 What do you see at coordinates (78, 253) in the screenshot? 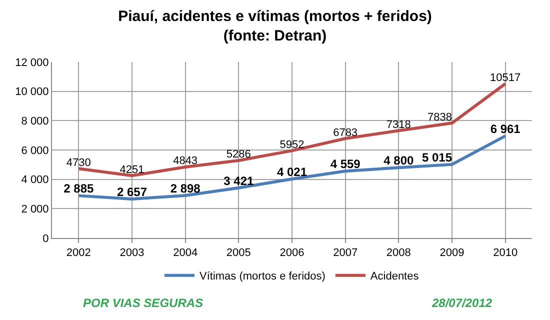
I see `x-tick-label: 2002` at bounding box center [78, 253].